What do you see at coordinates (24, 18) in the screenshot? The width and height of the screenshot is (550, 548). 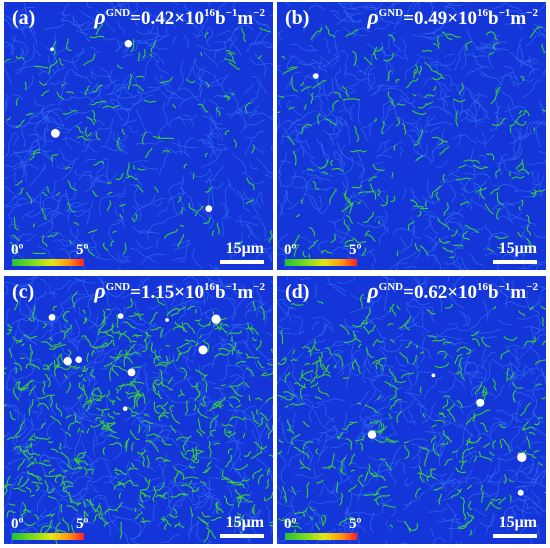 I see `panel-label: (a)` at bounding box center [24, 18].